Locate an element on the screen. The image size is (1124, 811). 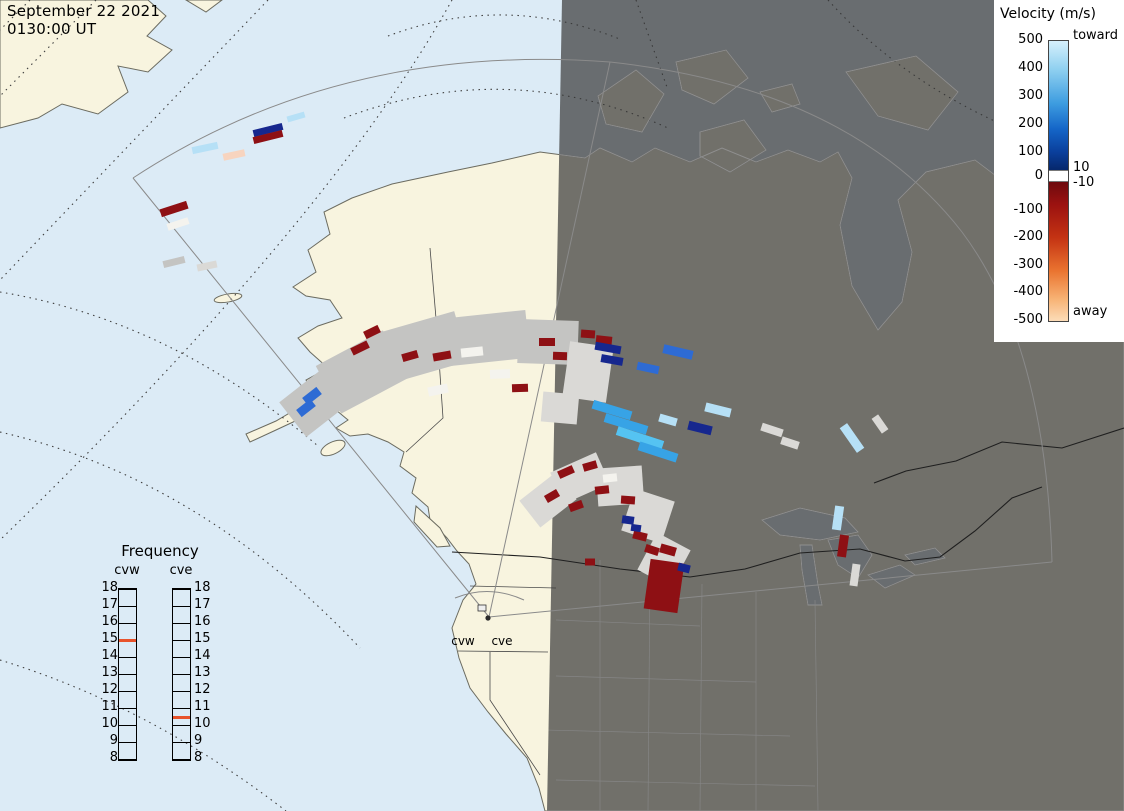
velocity-colorbar-zero-gap is located at coordinates (1058, 176).